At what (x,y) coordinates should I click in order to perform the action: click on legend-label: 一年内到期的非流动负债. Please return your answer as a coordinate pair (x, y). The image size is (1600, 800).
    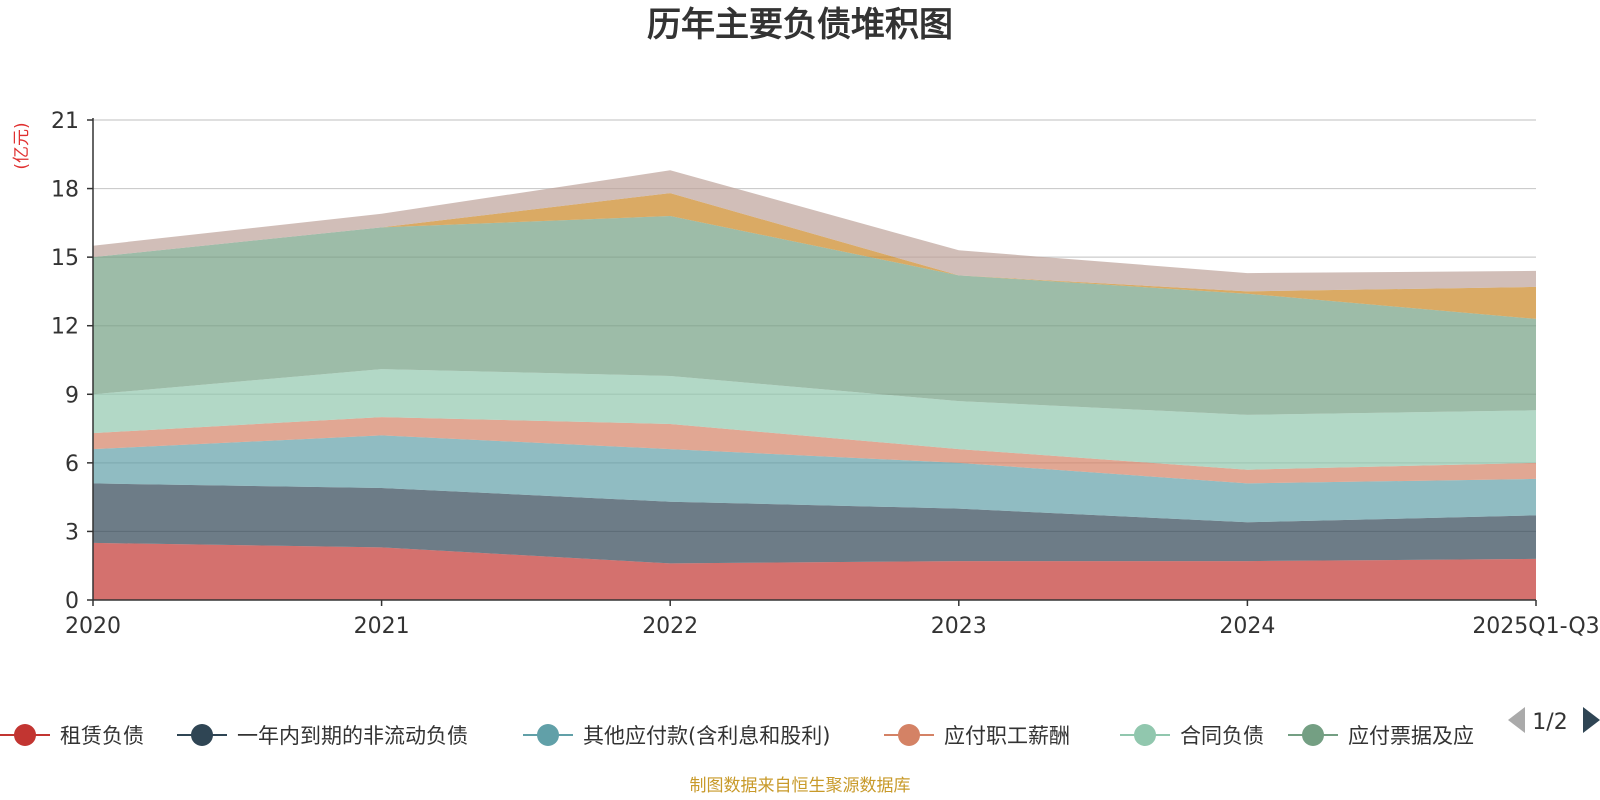
    Looking at the image, I should click on (352, 736).